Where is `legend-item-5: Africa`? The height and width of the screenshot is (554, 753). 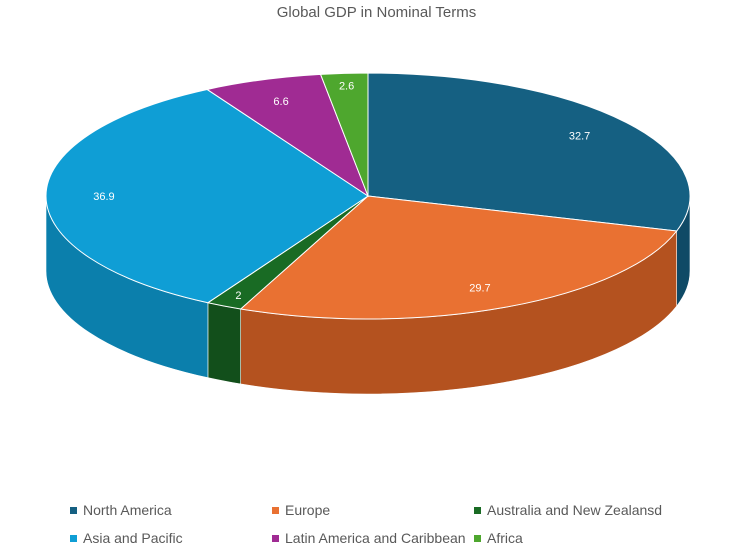
legend-item-5: Africa is located at coordinates (498, 538).